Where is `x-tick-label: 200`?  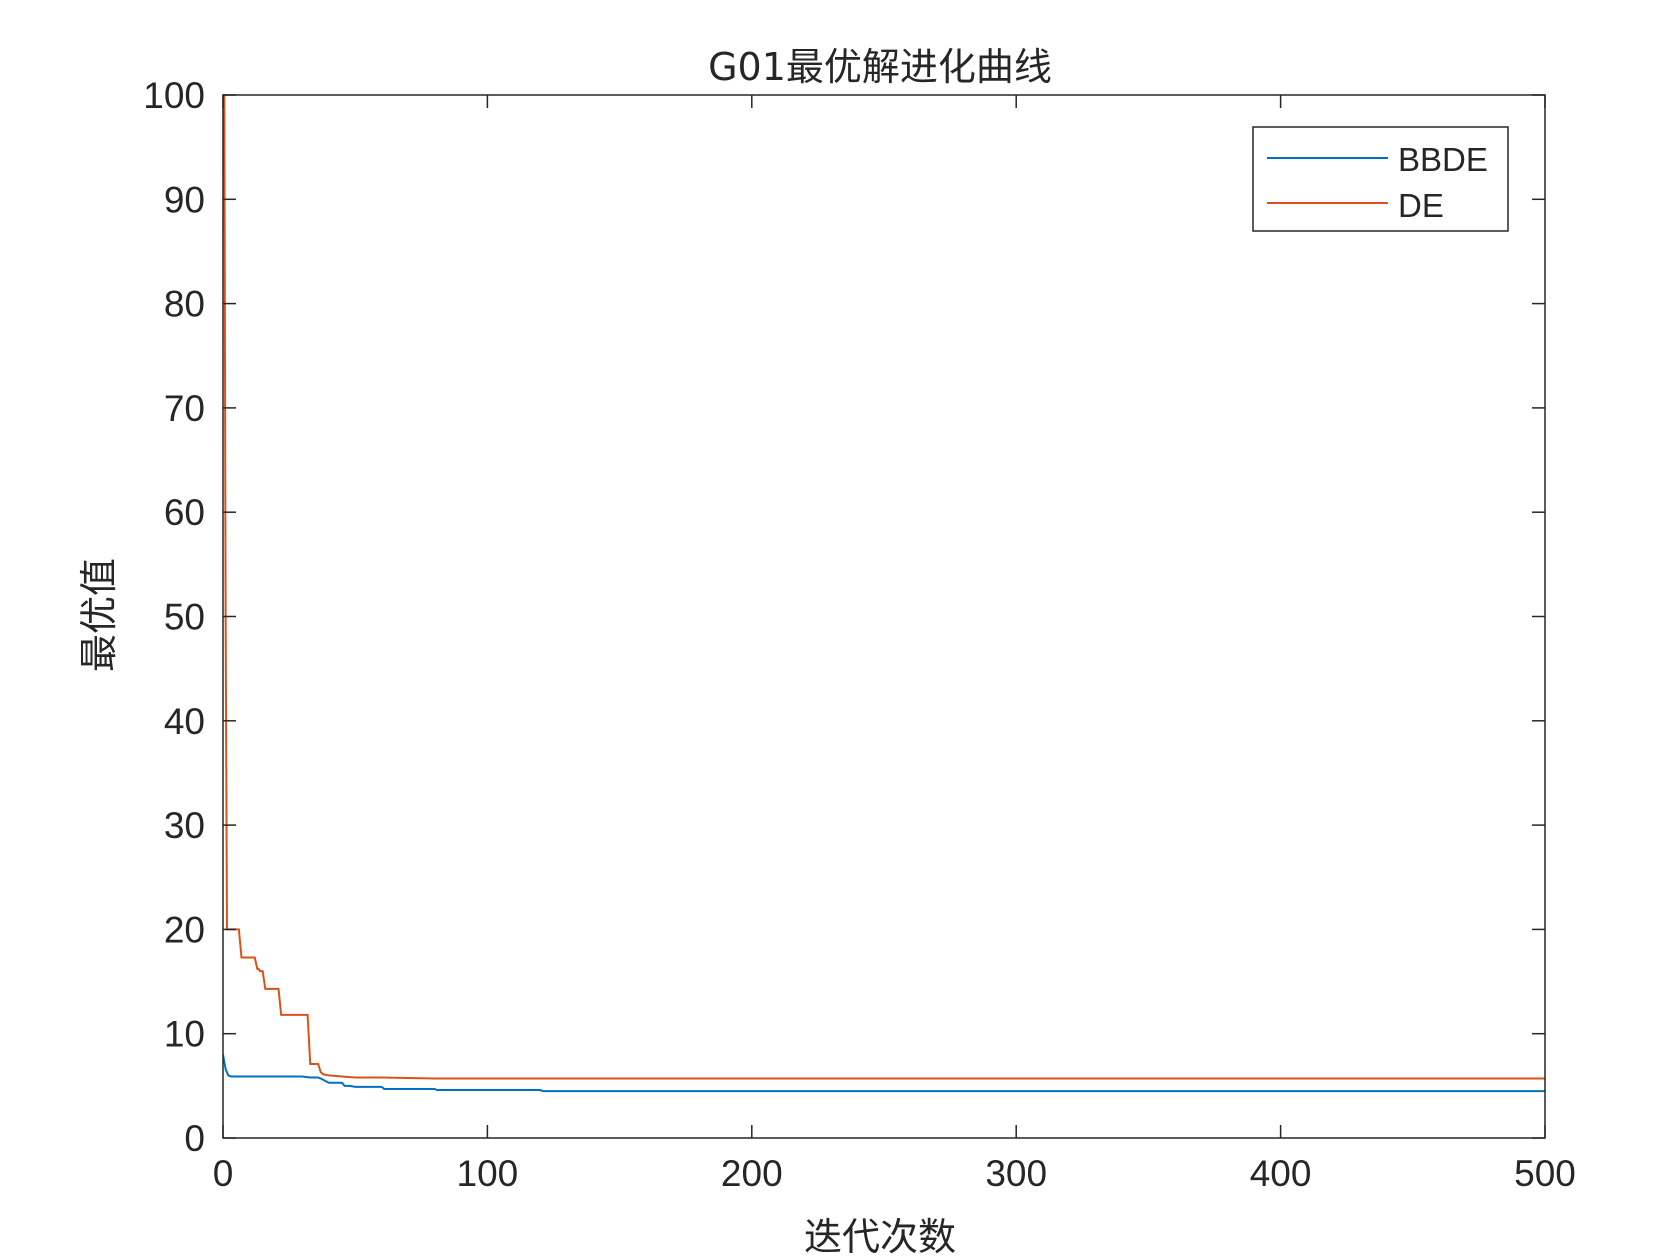
x-tick-label: 200 is located at coordinates (752, 1173).